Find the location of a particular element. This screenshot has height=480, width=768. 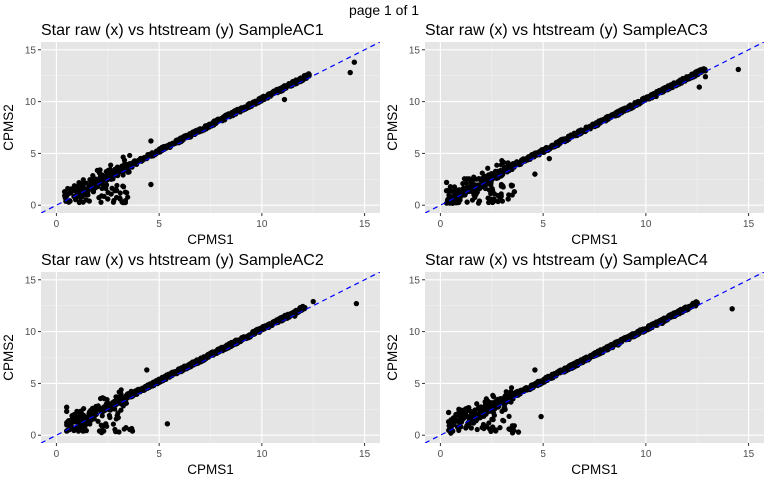

page-label: page 1 of 1 is located at coordinates (384, 10).